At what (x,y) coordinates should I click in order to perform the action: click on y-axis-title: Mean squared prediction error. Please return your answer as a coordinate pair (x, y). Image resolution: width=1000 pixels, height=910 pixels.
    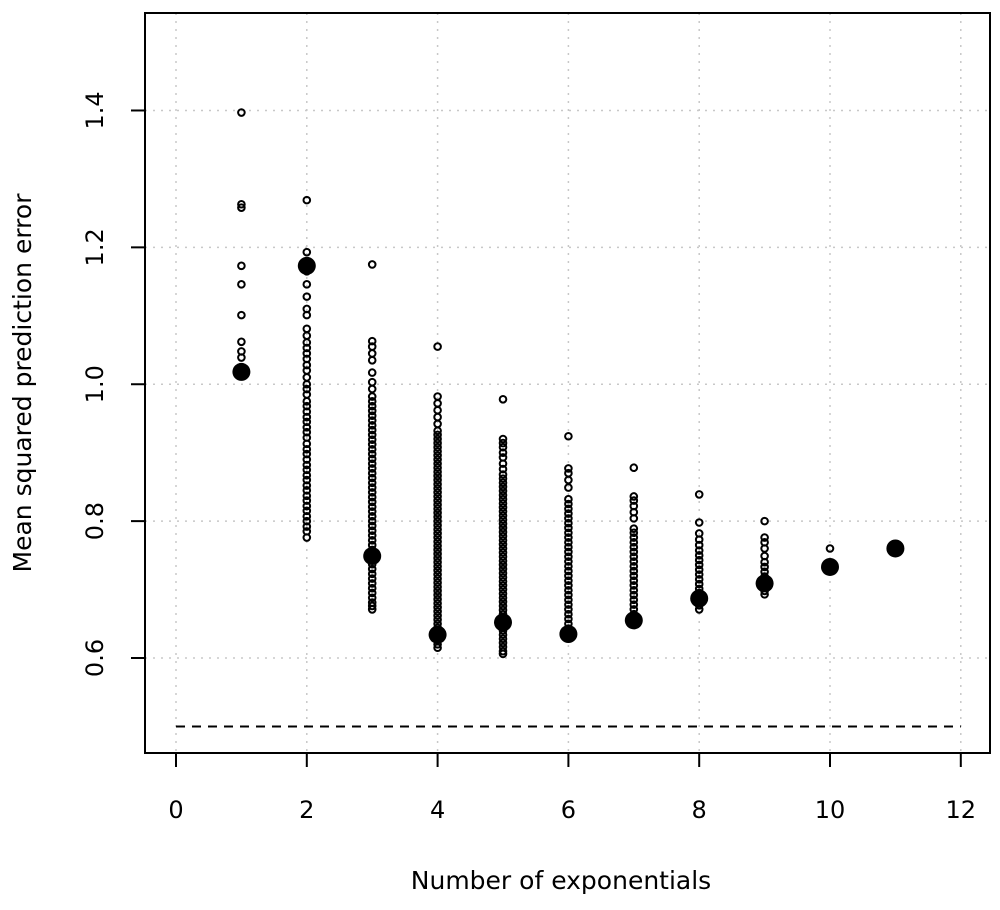
    Looking at the image, I should click on (22, 383).